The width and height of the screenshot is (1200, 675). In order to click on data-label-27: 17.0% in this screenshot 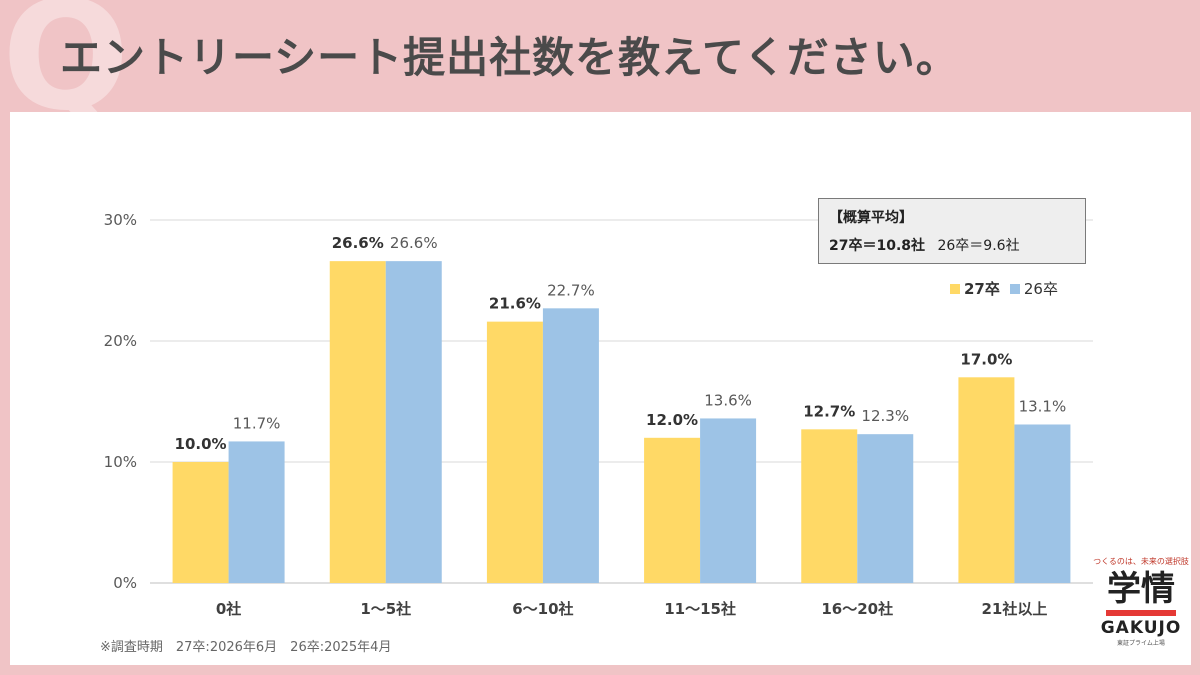, I will do `click(986, 359)`.